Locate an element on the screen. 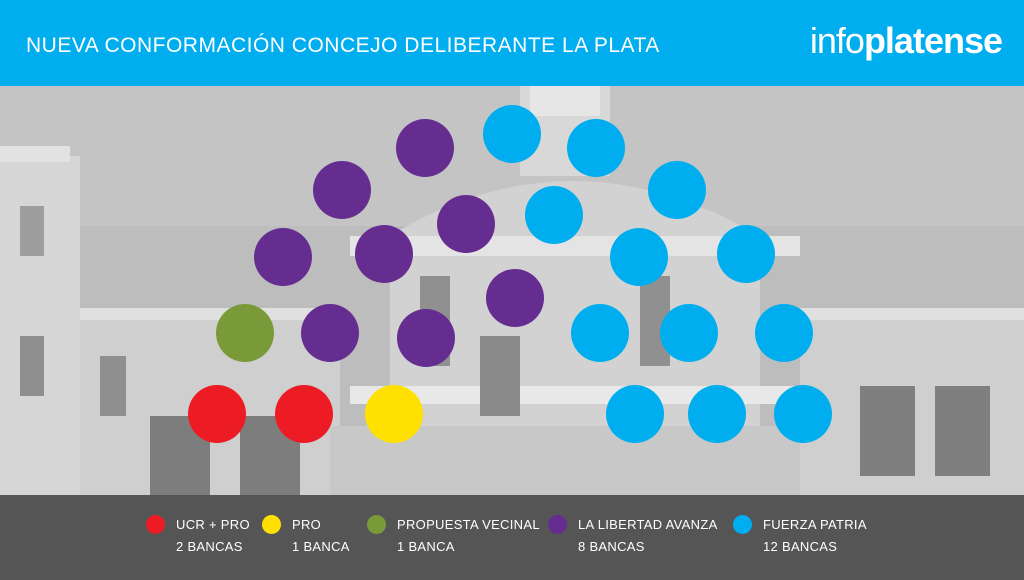 This screenshot has height=580, width=1024. legend-count: 12 BANCAS is located at coordinates (800, 546).